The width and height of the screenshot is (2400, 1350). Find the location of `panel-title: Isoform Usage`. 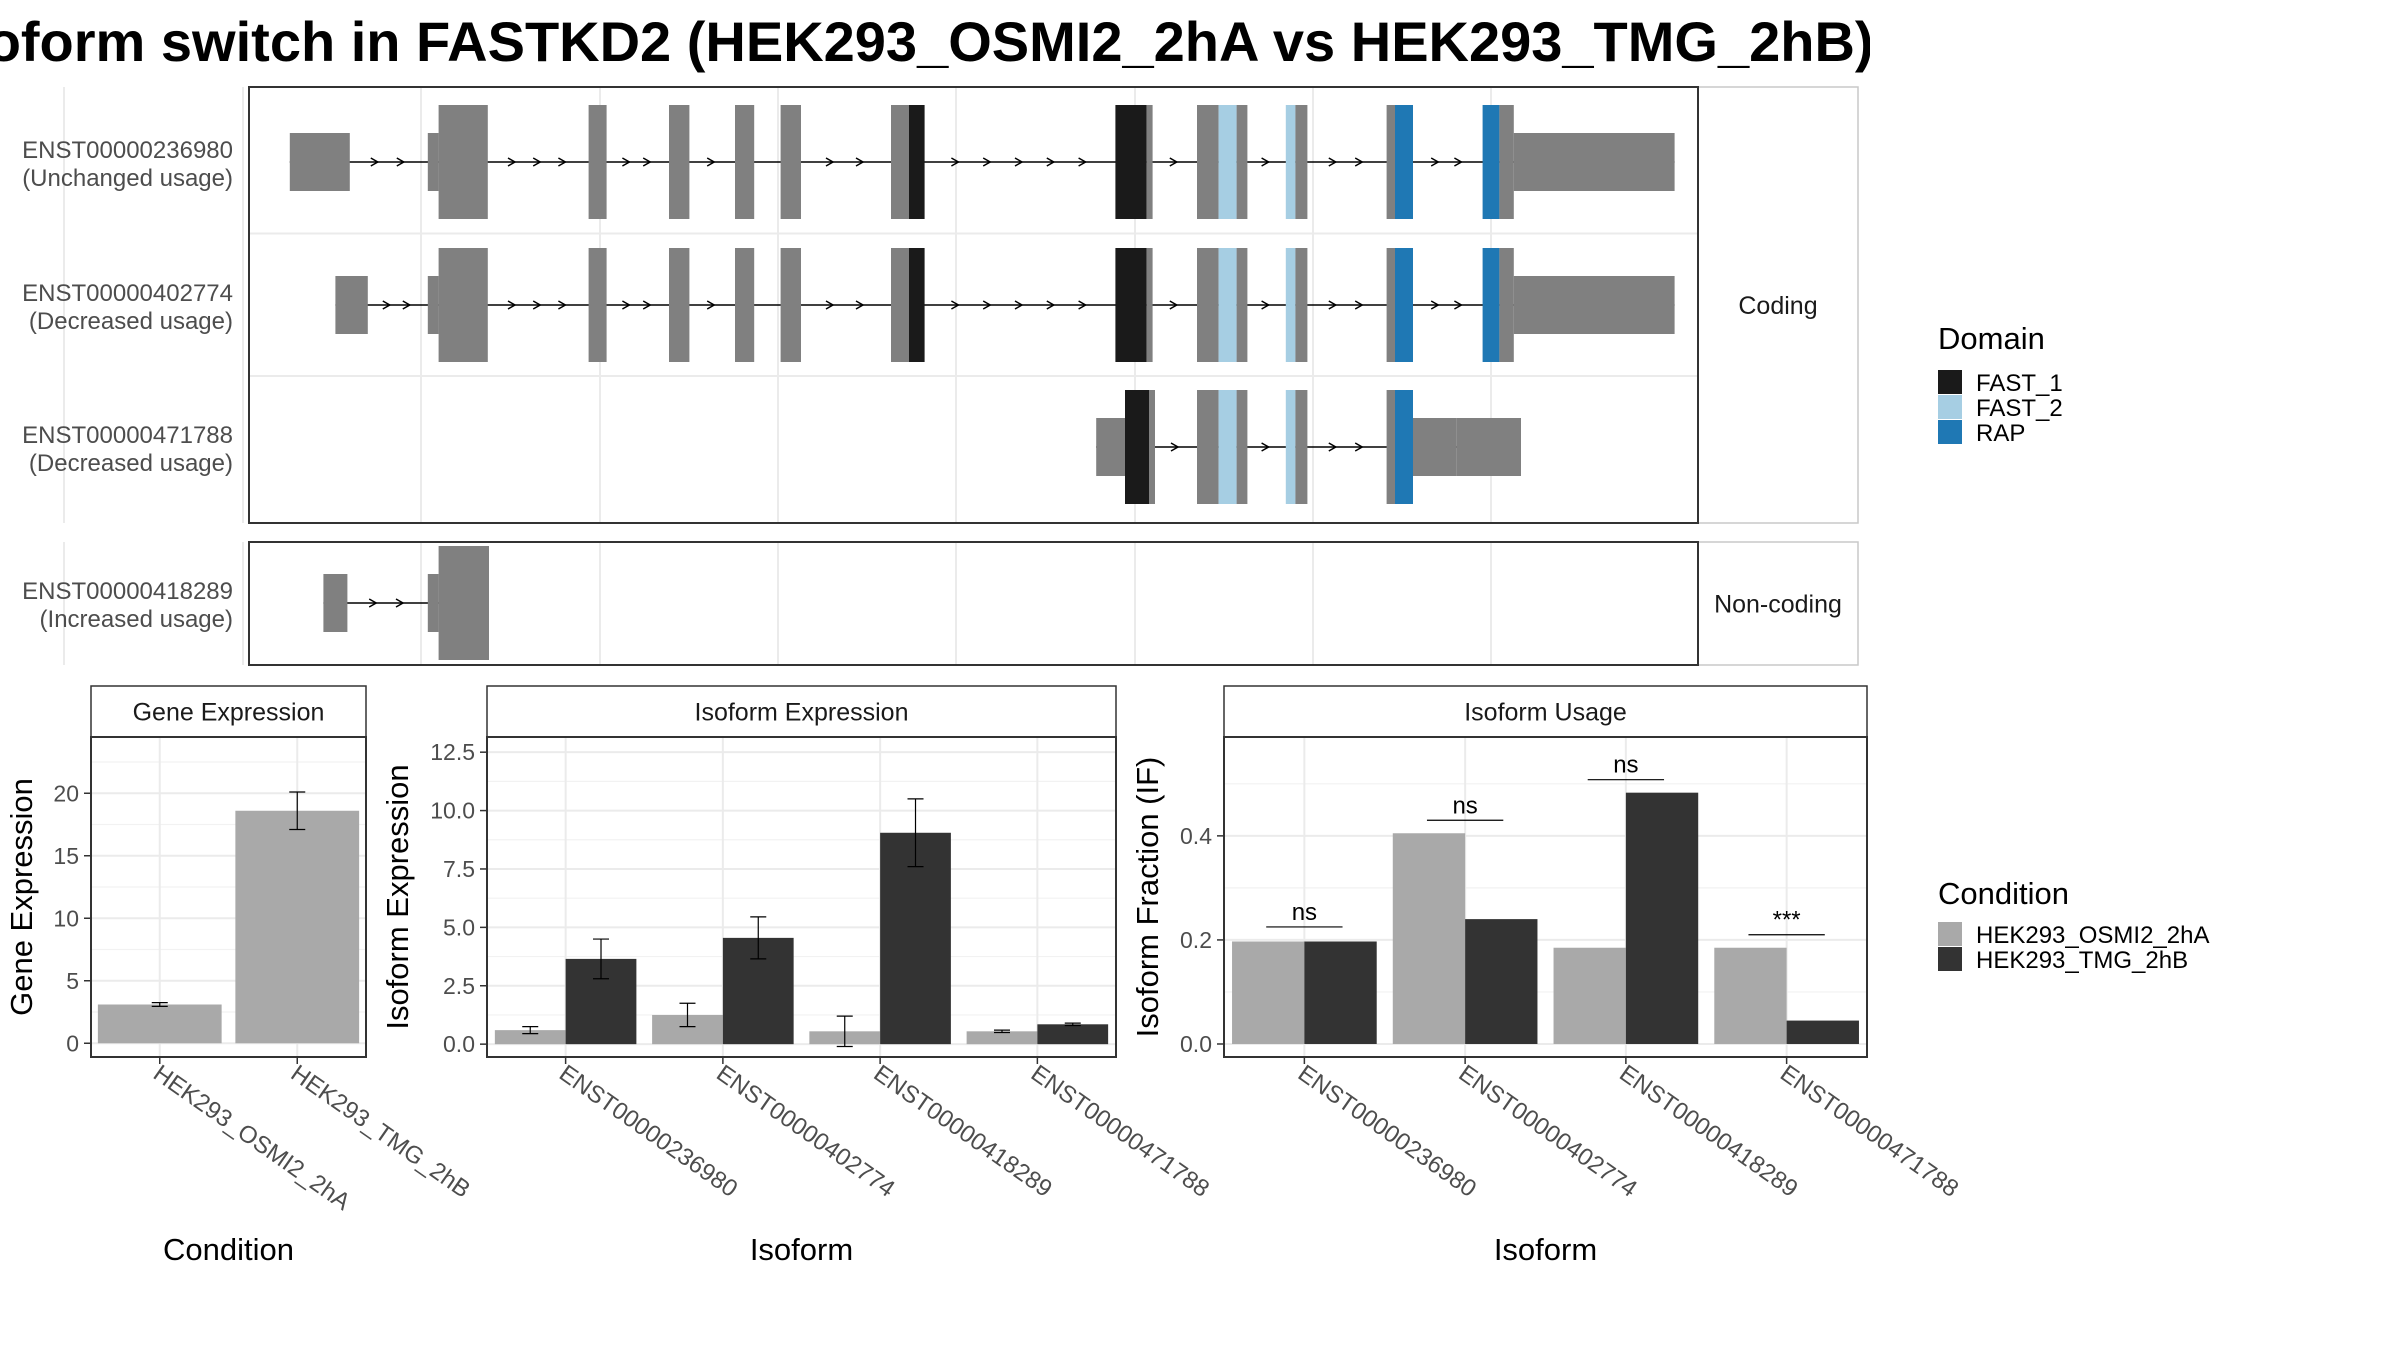

panel-title: Isoform Usage is located at coordinates (1545, 713).